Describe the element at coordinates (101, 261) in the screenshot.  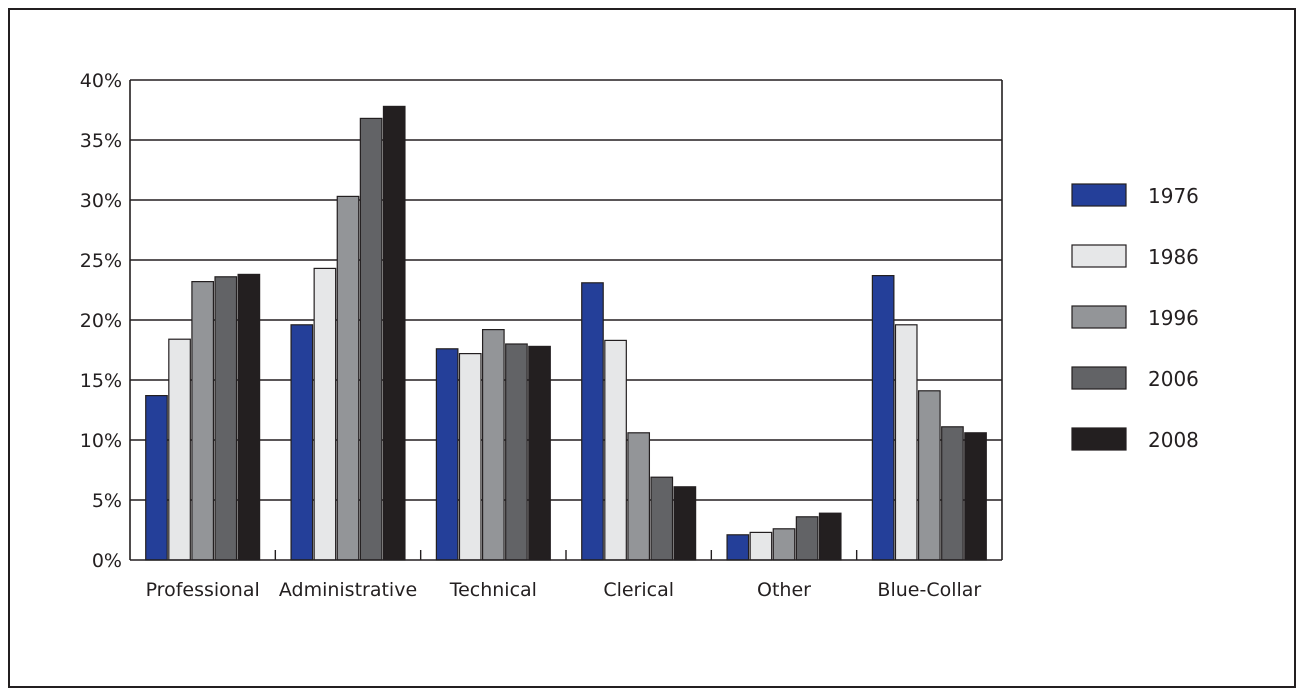
I see `y-tick-label: 25%` at that location.